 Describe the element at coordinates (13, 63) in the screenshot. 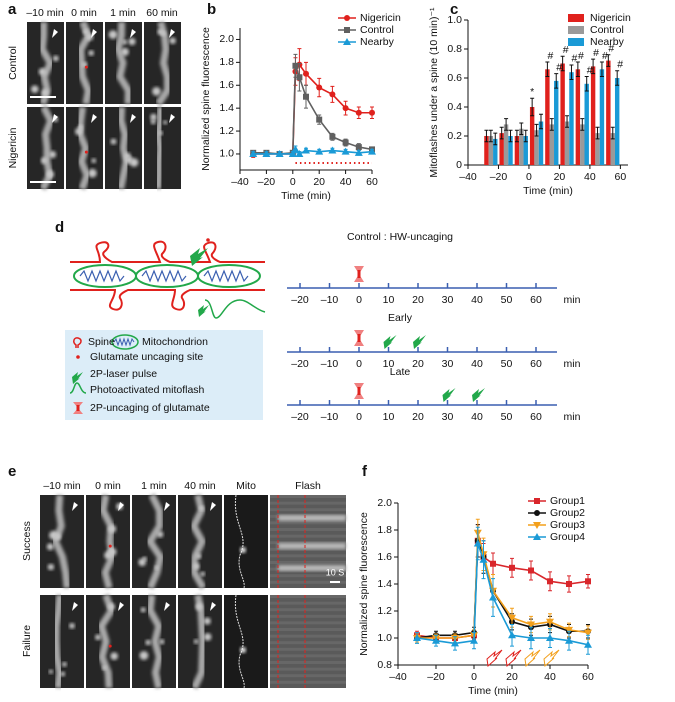

I see `row-label: Control` at that location.